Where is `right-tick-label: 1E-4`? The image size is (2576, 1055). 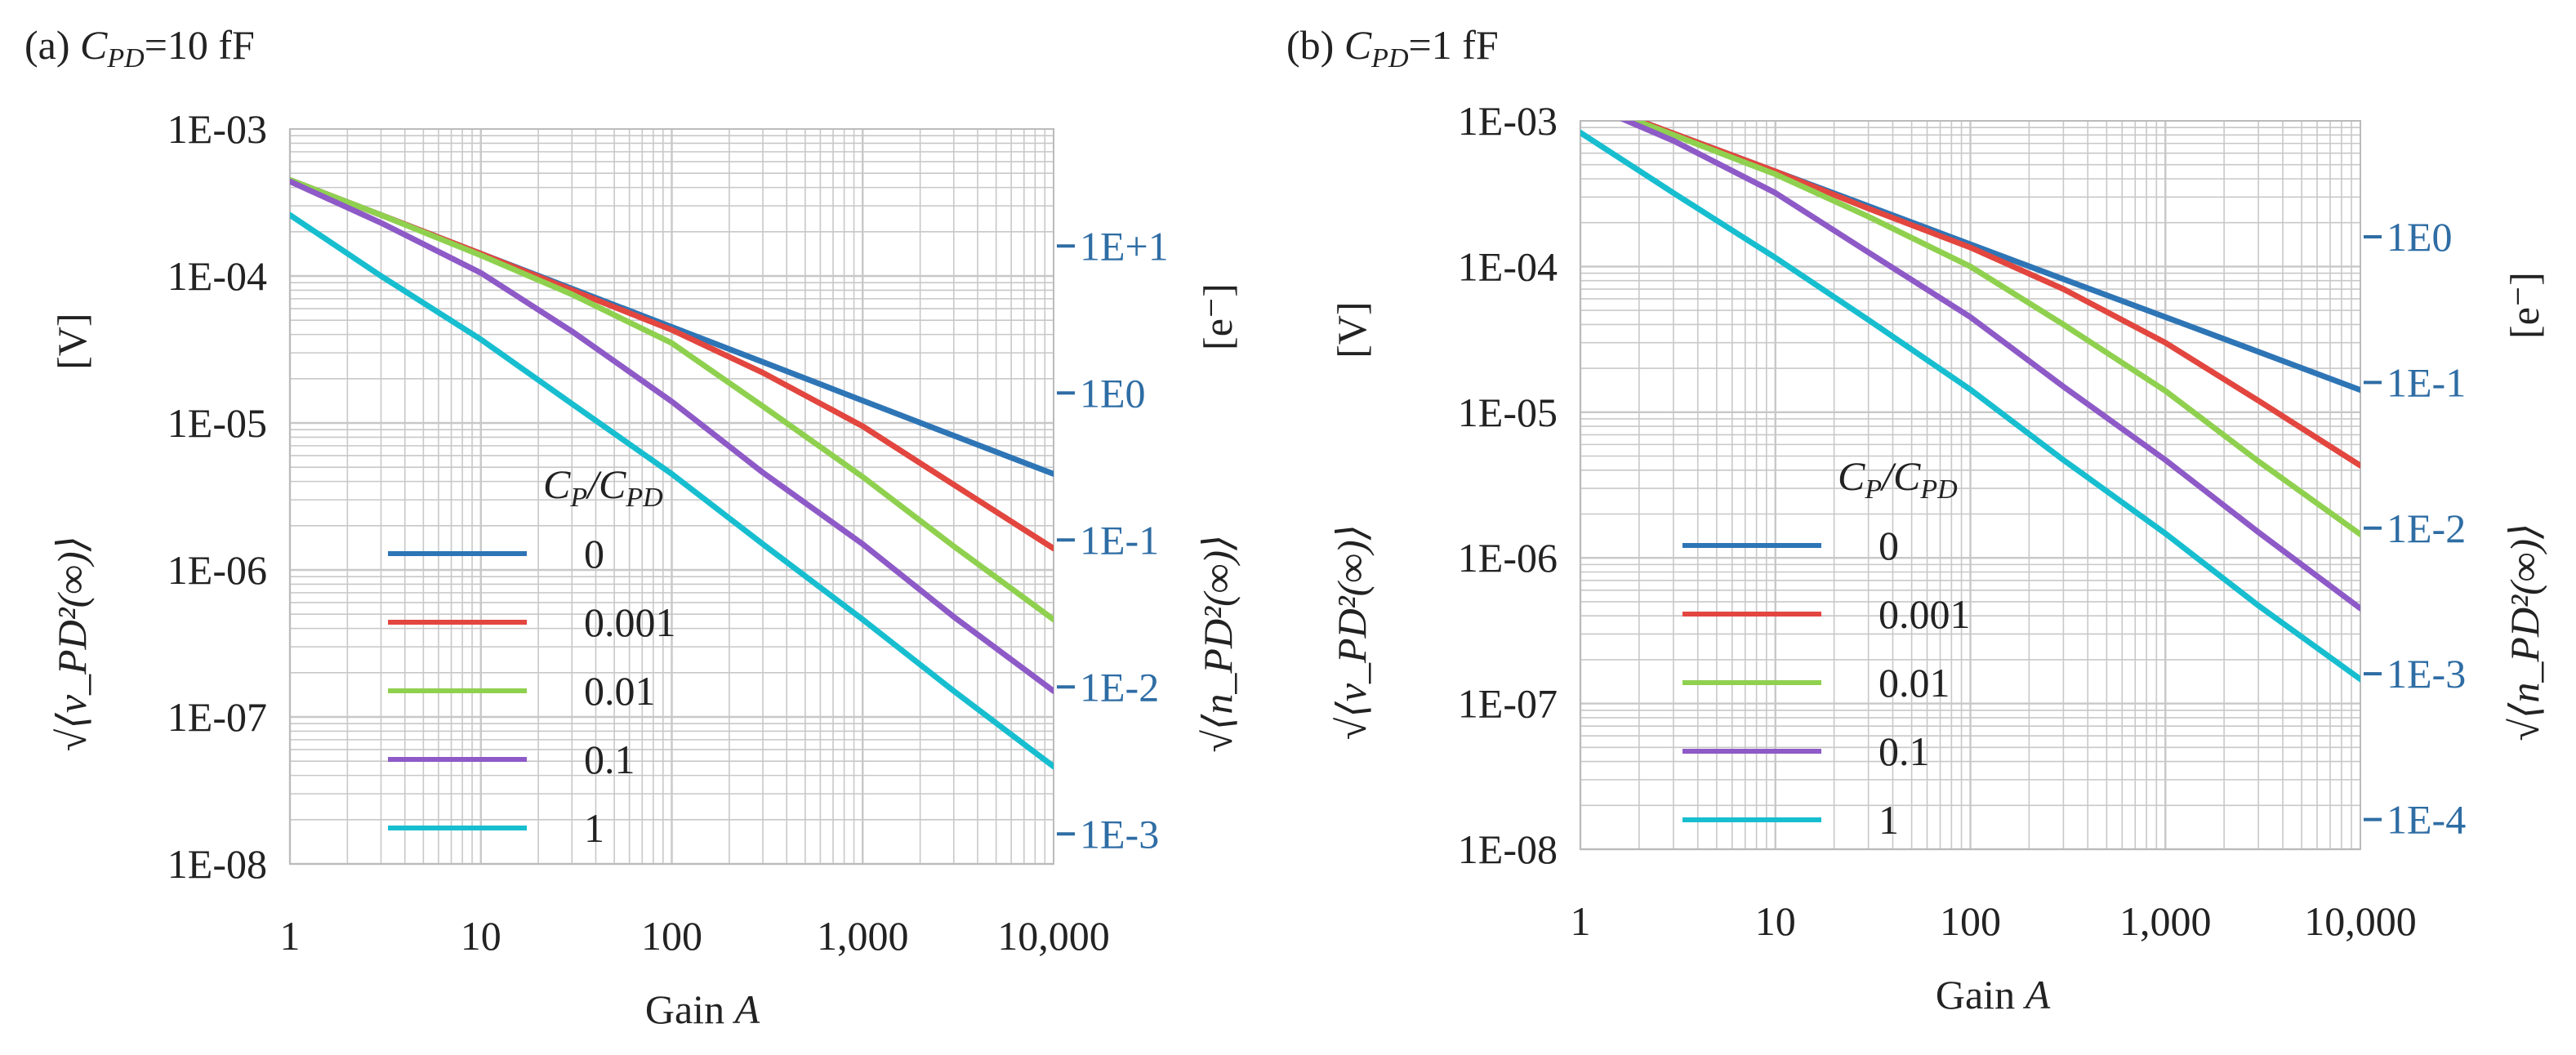 right-tick-label: 1E-4 is located at coordinates (2426, 820).